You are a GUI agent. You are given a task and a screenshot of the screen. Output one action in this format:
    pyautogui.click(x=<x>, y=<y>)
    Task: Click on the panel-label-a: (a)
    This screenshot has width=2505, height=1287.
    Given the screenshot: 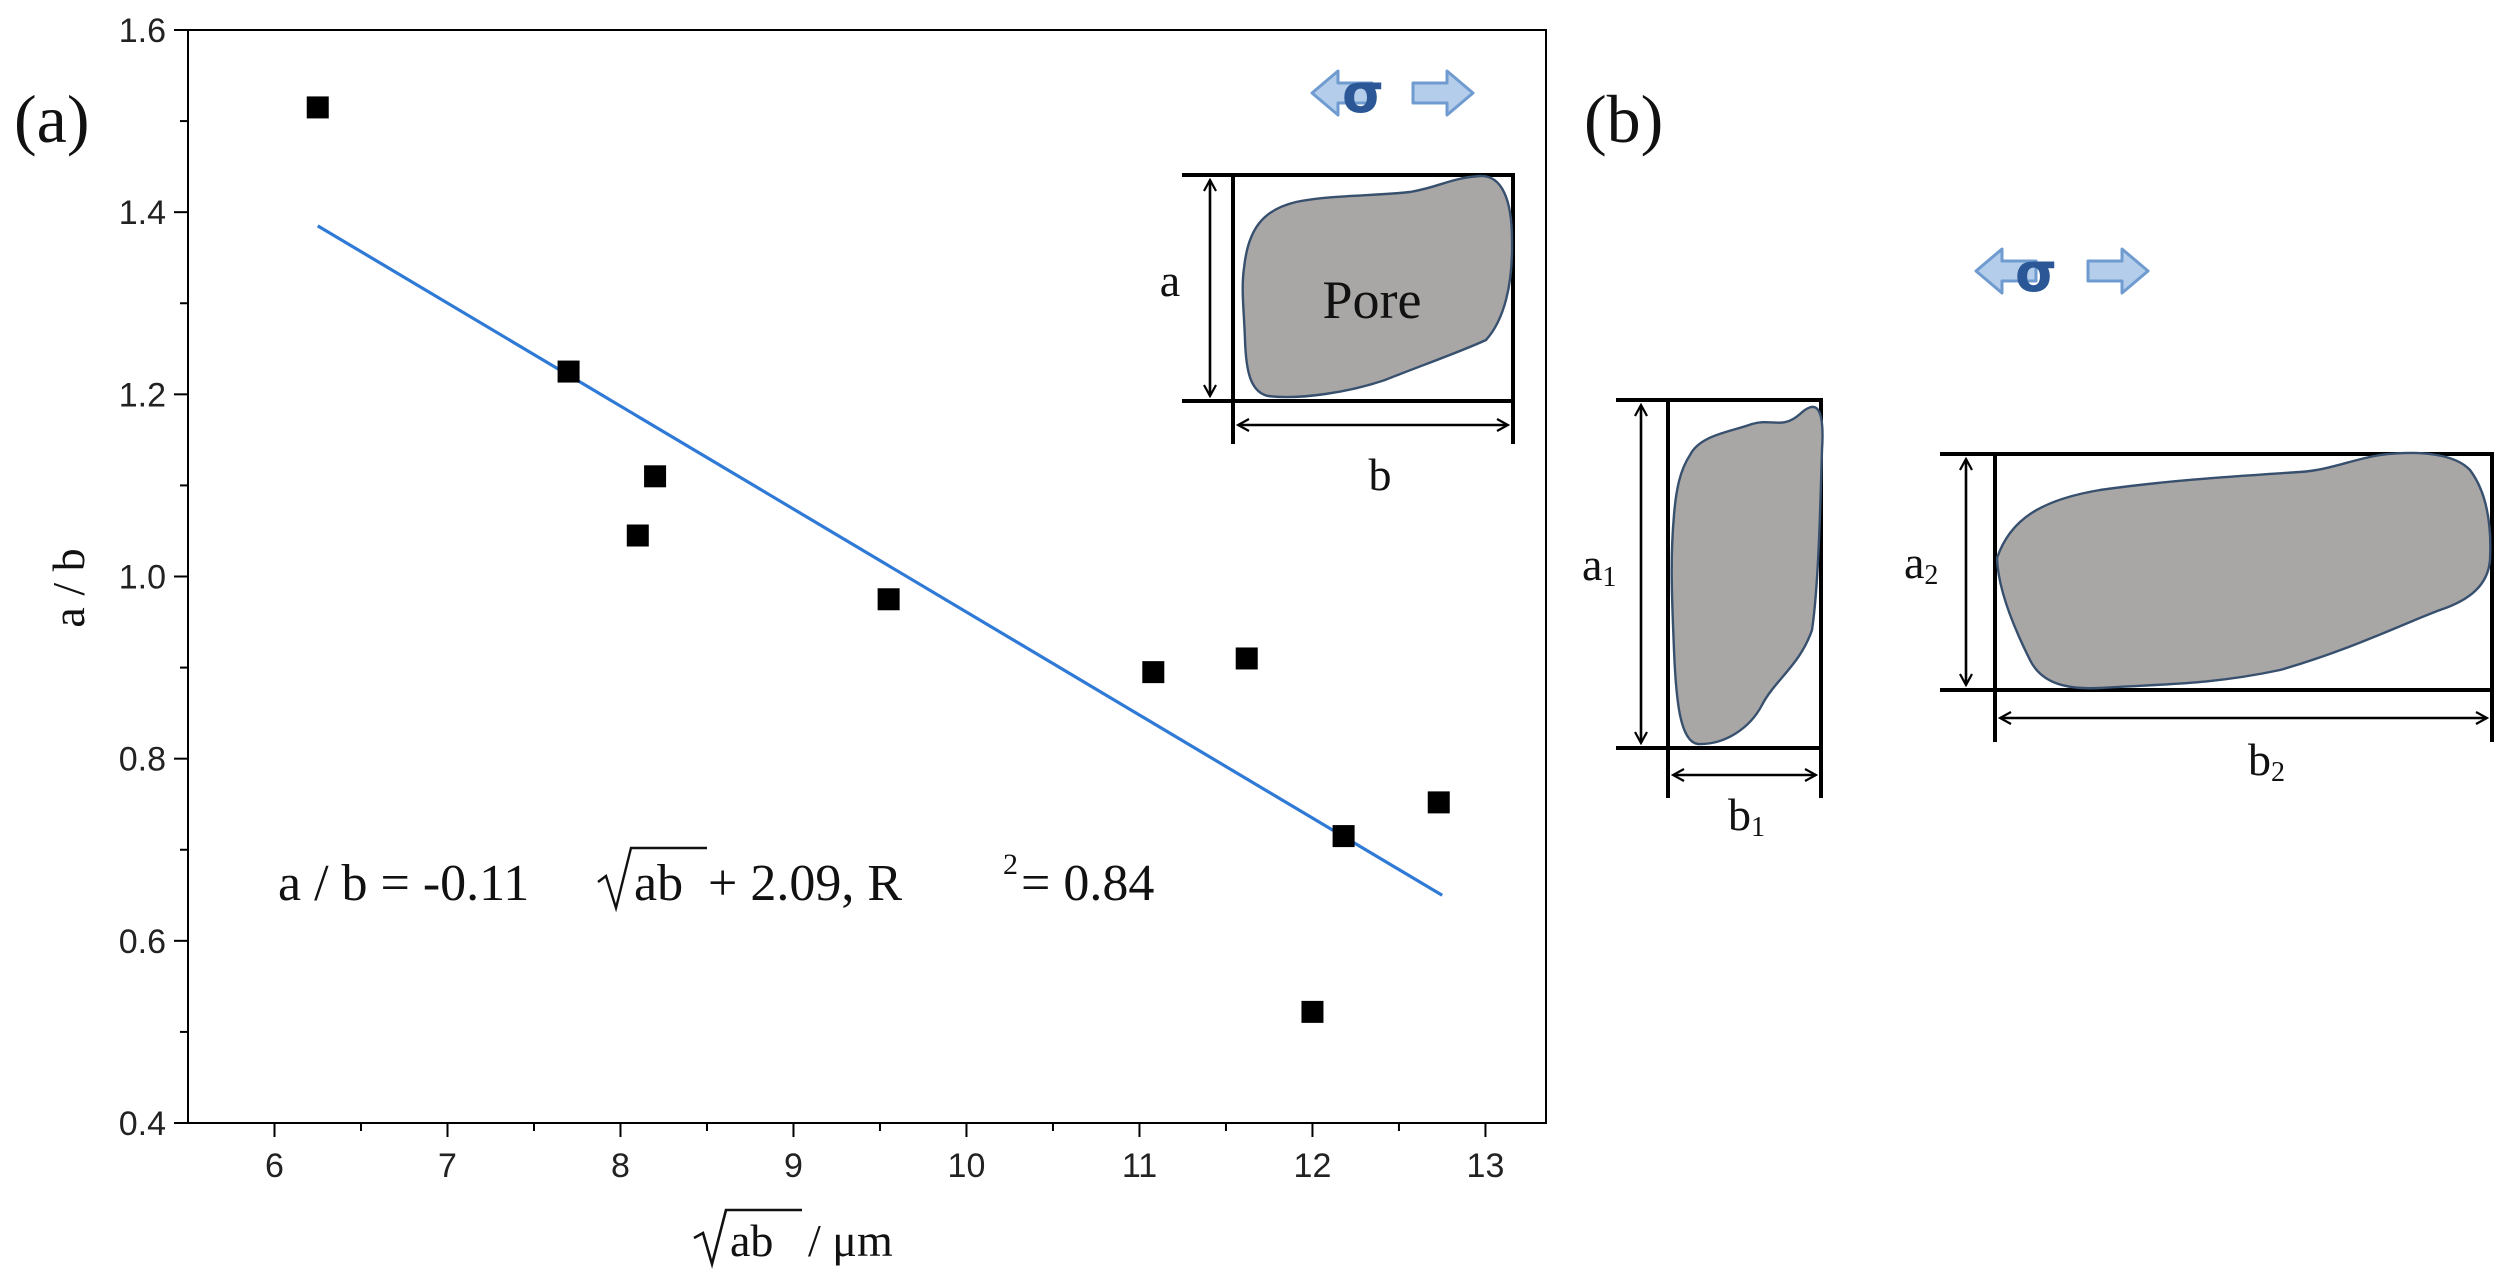 What is the action you would take?
    pyautogui.click(x=51, y=119)
    